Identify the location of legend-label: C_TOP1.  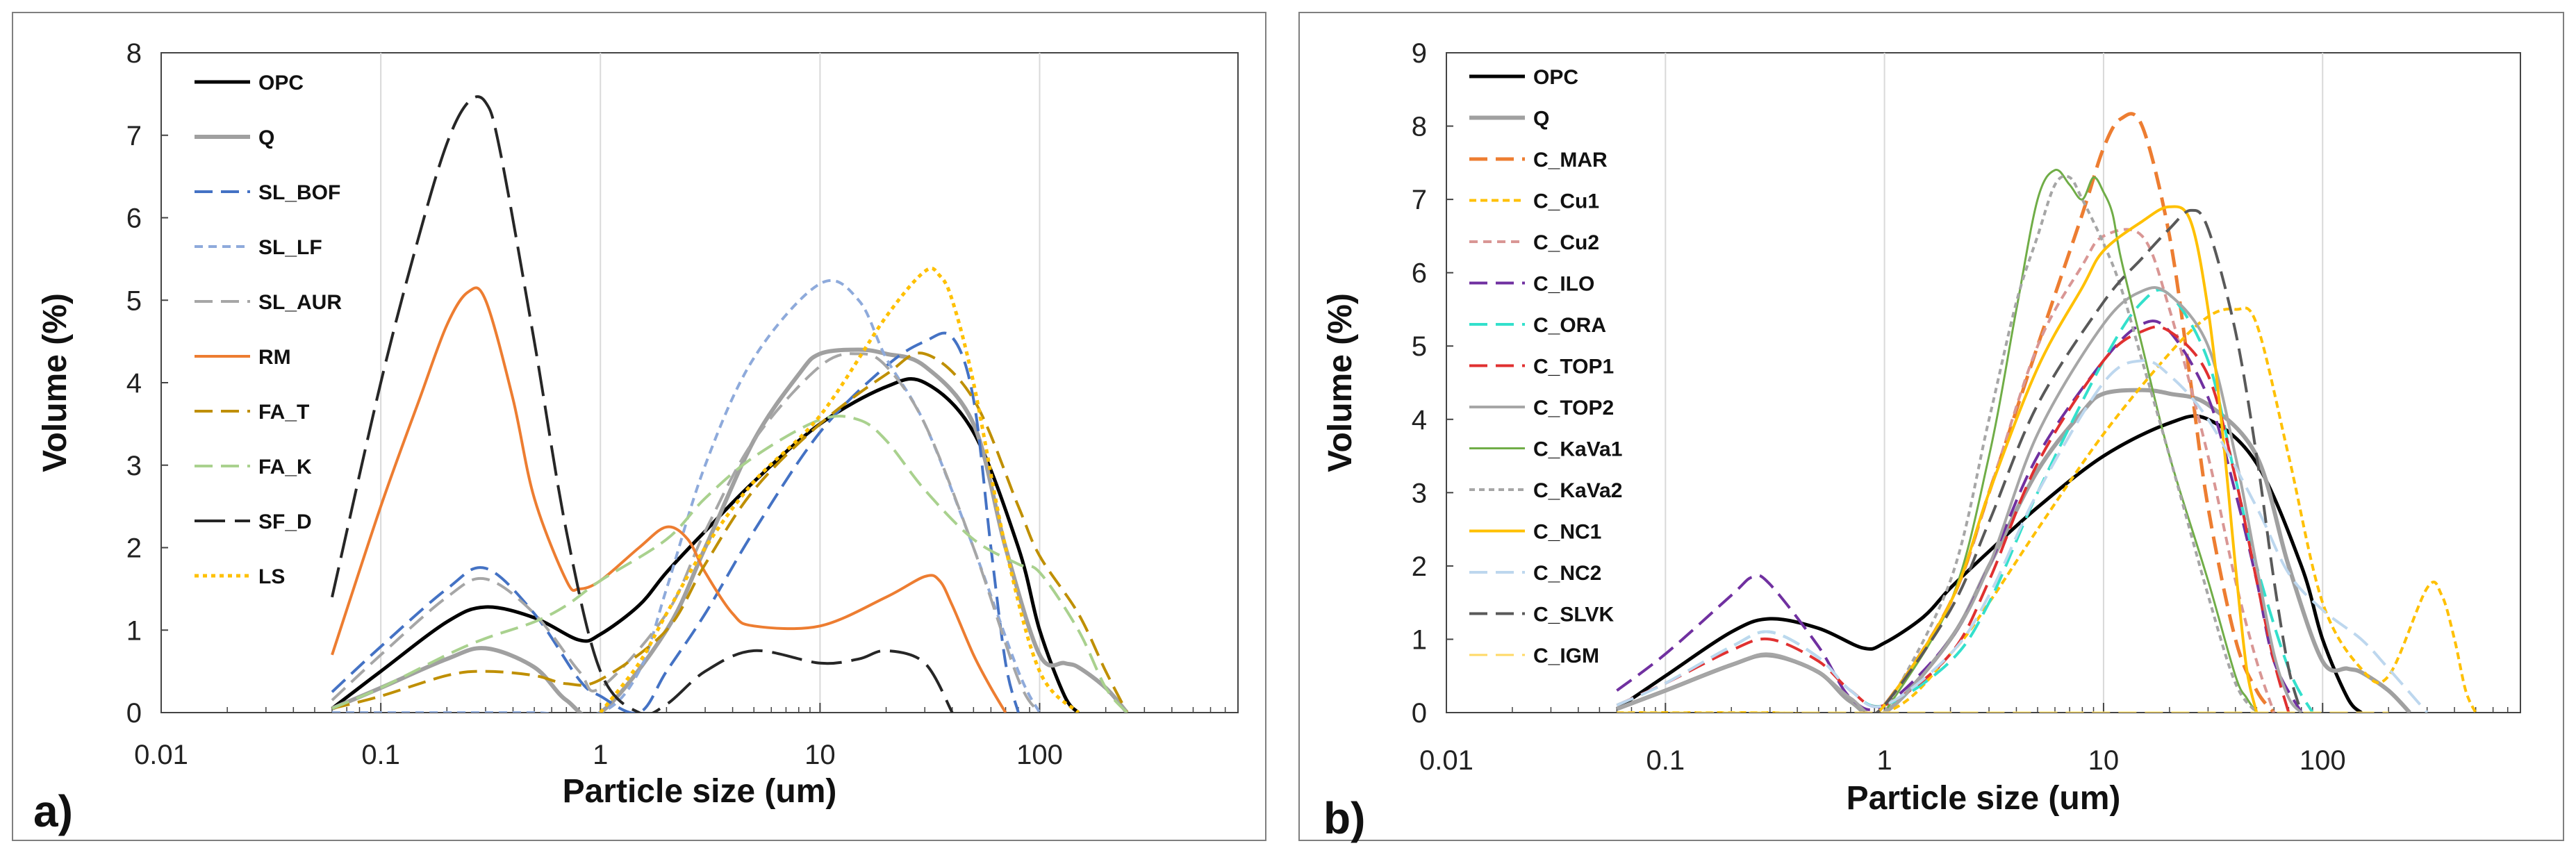
(1574, 368).